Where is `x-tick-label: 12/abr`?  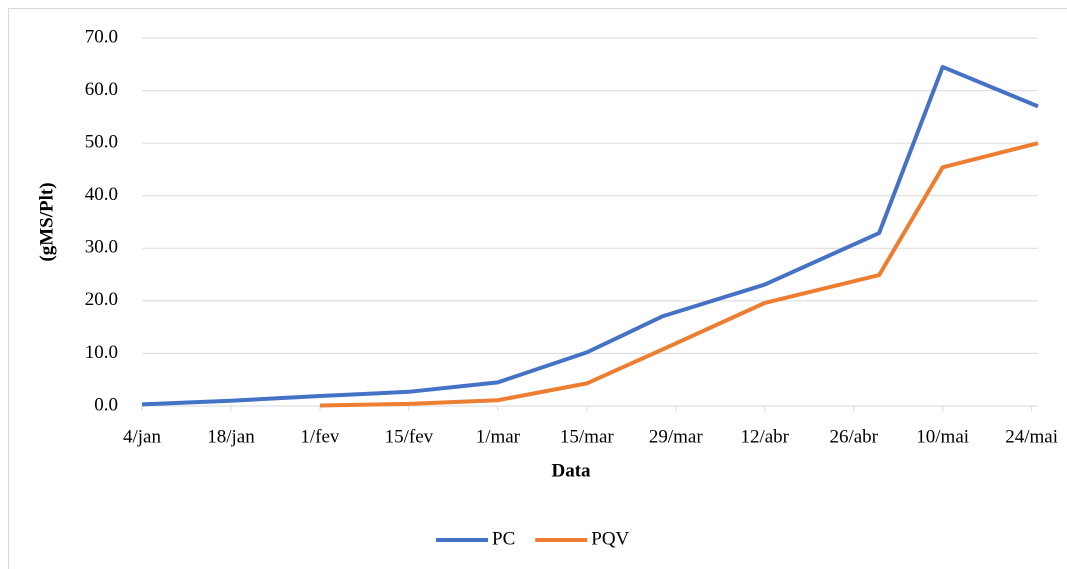 x-tick-label: 12/abr is located at coordinates (764, 436).